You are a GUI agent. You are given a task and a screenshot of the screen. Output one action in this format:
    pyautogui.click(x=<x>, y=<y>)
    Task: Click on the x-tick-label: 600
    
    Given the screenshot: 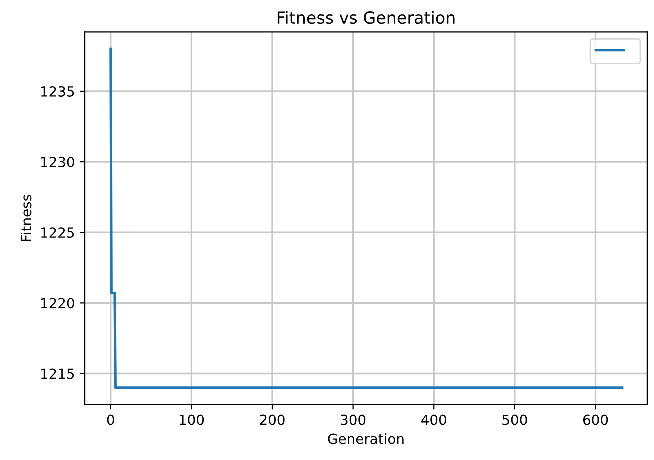 What is the action you would take?
    pyautogui.click(x=595, y=420)
    